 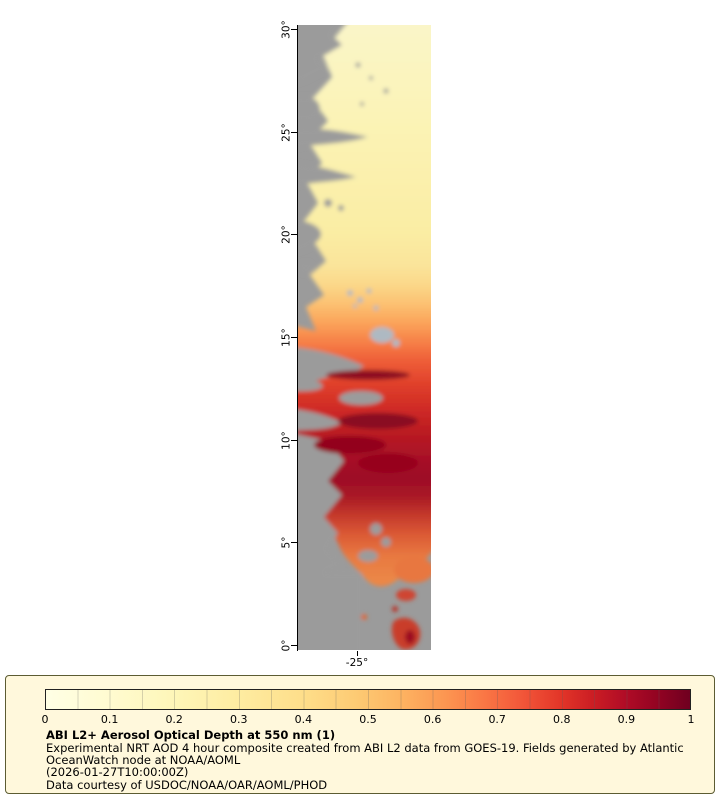 What do you see at coordinates (286, 234) in the screenshot?
I see `y-axis-label: 20°` at bounding box center [286, 234].